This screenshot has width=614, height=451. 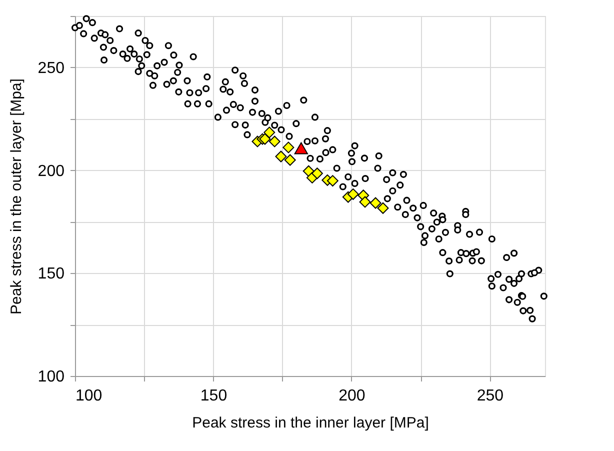 What do you see at coordinates (352, 396) in the screenshot?
I see `x-tick-label: 200` at bounding box center [352, 396].